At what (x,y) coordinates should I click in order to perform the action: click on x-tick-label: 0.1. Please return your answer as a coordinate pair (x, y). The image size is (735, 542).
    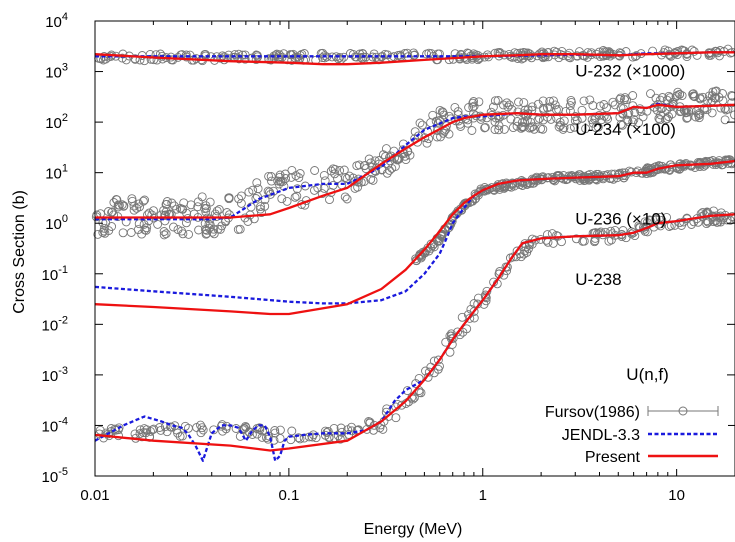
    Looking at the image, I should click on (288, 495).